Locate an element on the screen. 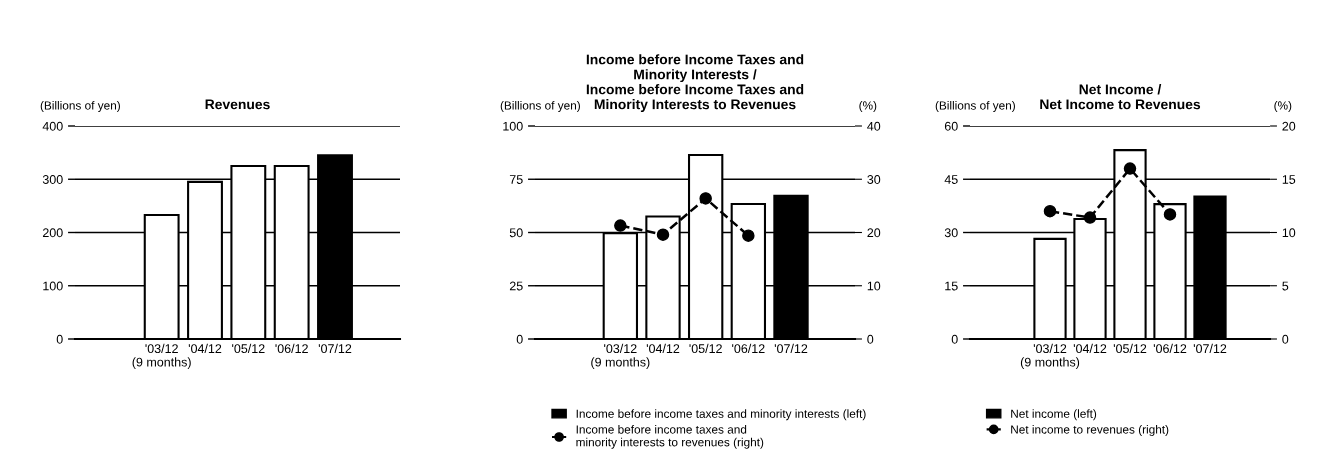 The width and height of the screenshot is (1323, 463). chart-title: Revenues is located at coordinates (237, 104).